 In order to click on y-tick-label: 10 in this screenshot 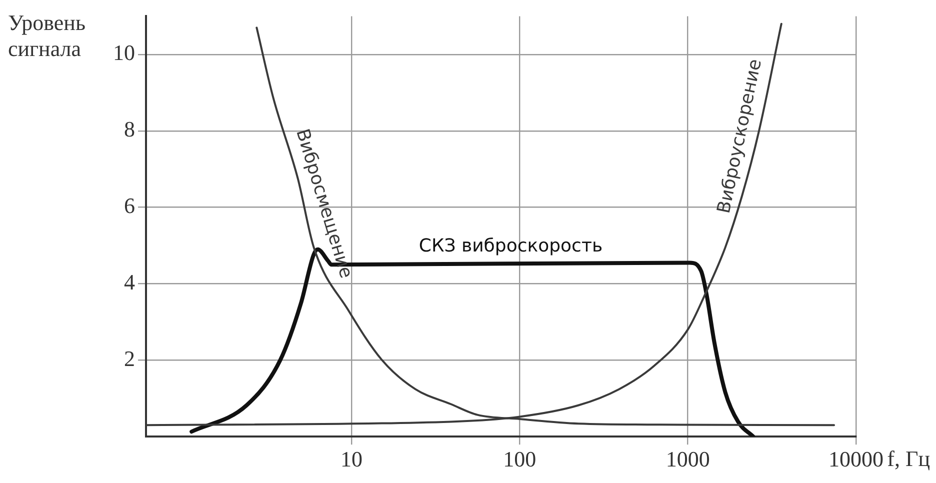, I will do `click(124, 53)`.